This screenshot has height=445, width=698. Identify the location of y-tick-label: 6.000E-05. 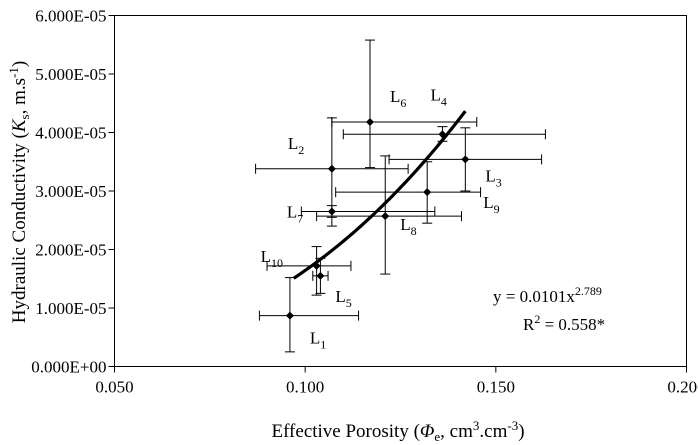
(70, 16).